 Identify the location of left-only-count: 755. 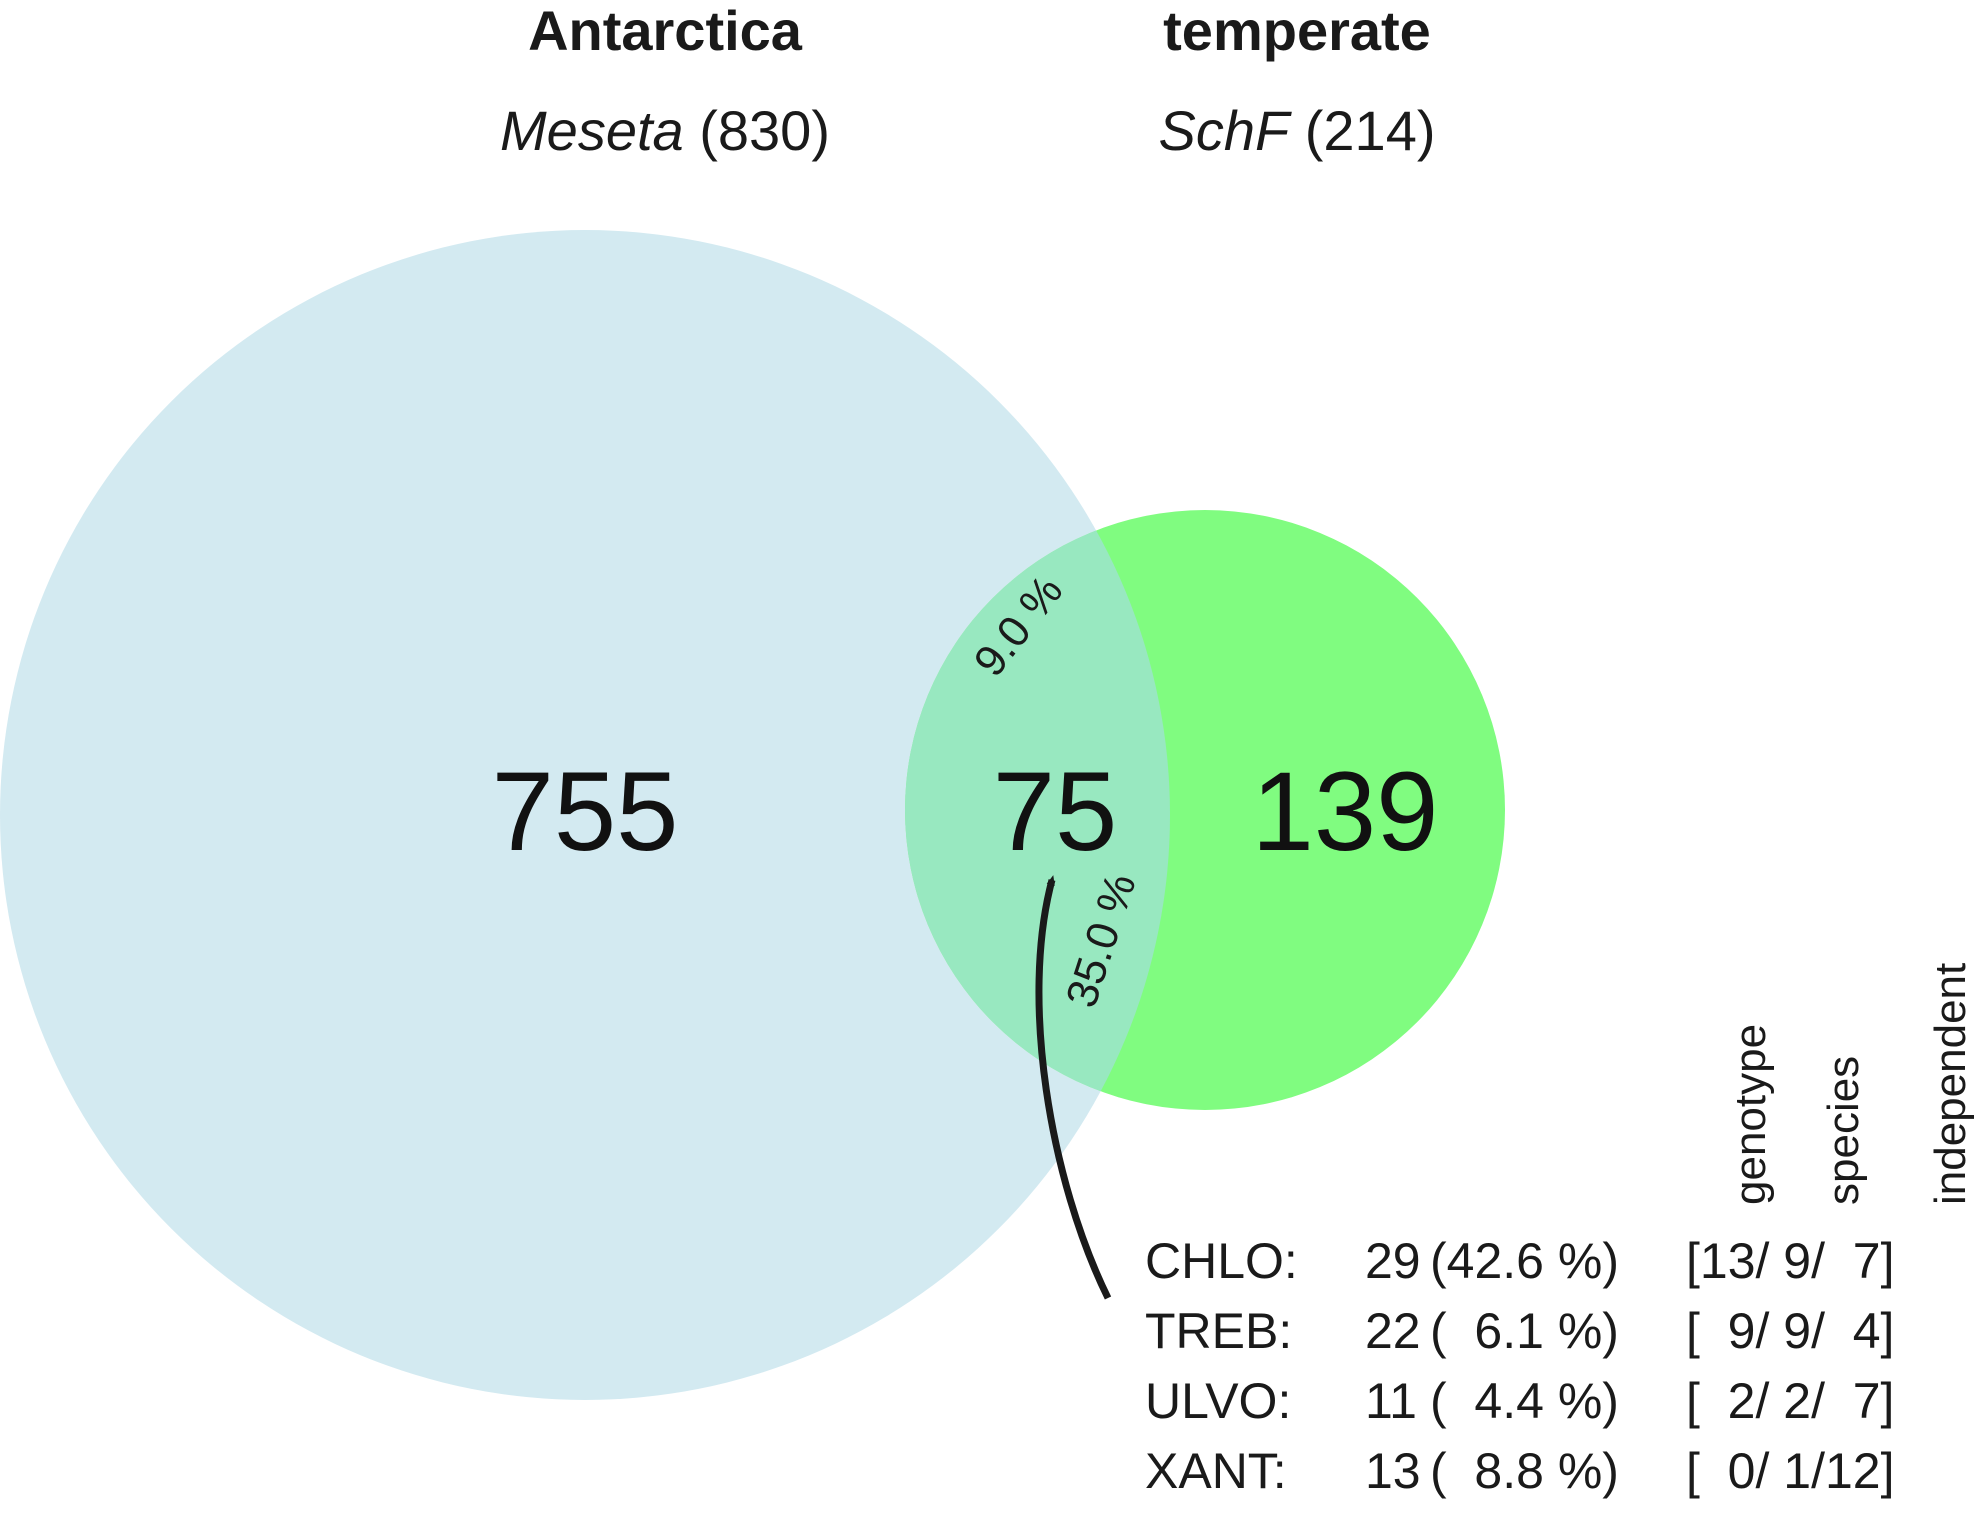
(585, 811).